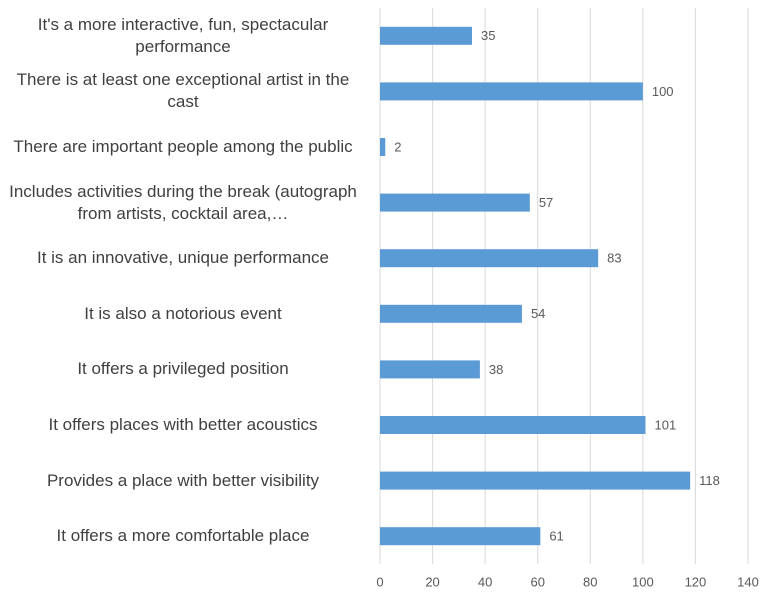 The width and height of the screenshot is (764, 594). Describe the element at coordinates (643, 581) in the screenshot. I see `x-tick-label: 100` at that location.